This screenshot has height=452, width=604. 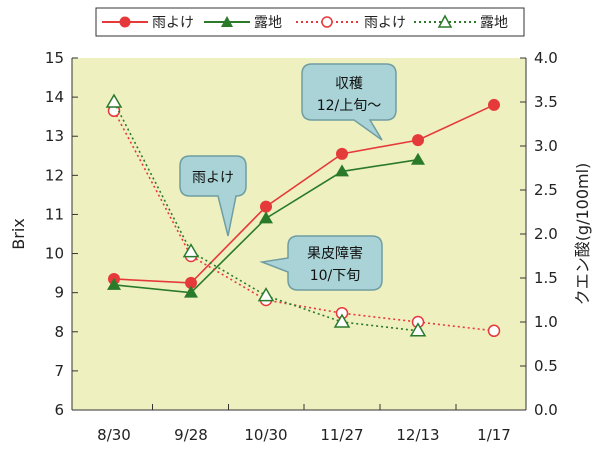 I want to click on right-tick-label: 0.0, so click(x=546, y=410).